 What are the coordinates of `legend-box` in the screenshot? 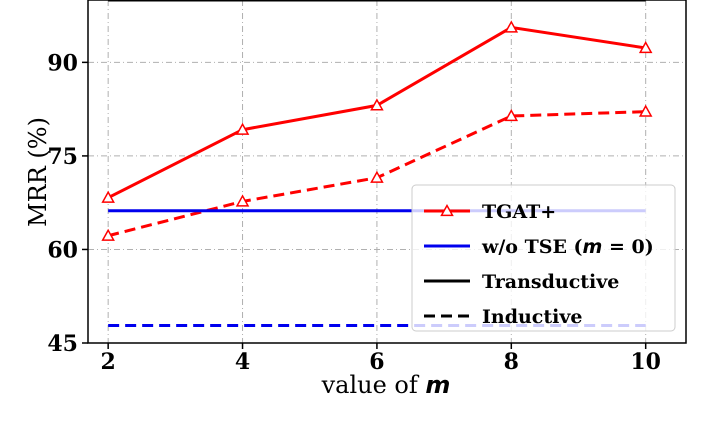 It's located at (543, 258).